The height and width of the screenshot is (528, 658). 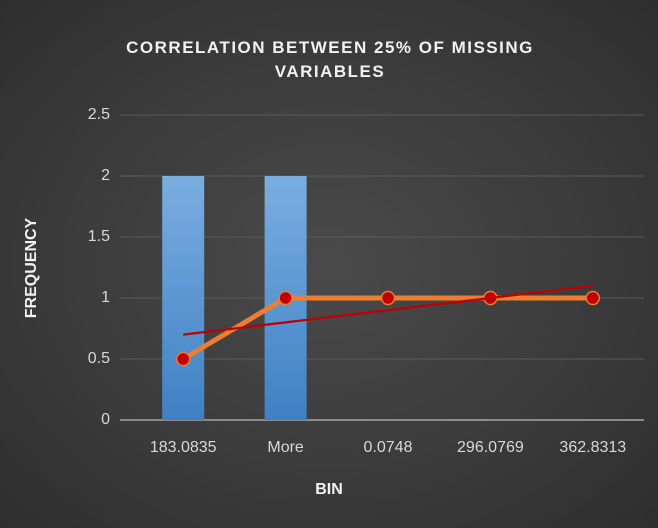 What do you see at coordinates (592, 447) in the screenshot?
I see `x-tick-label: 362.8313` at bounding box center [592, 447].